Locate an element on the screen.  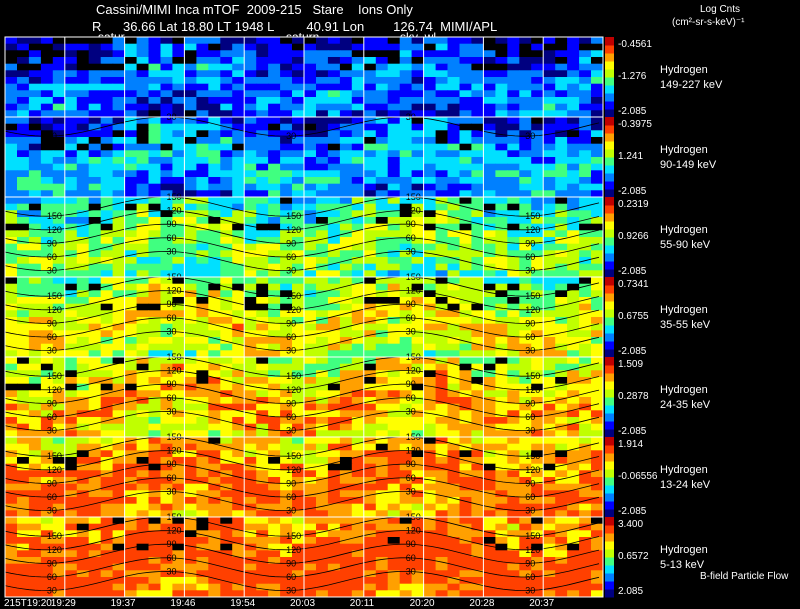
colorbar-label: -2.085 is located at coordinates (632, 351).